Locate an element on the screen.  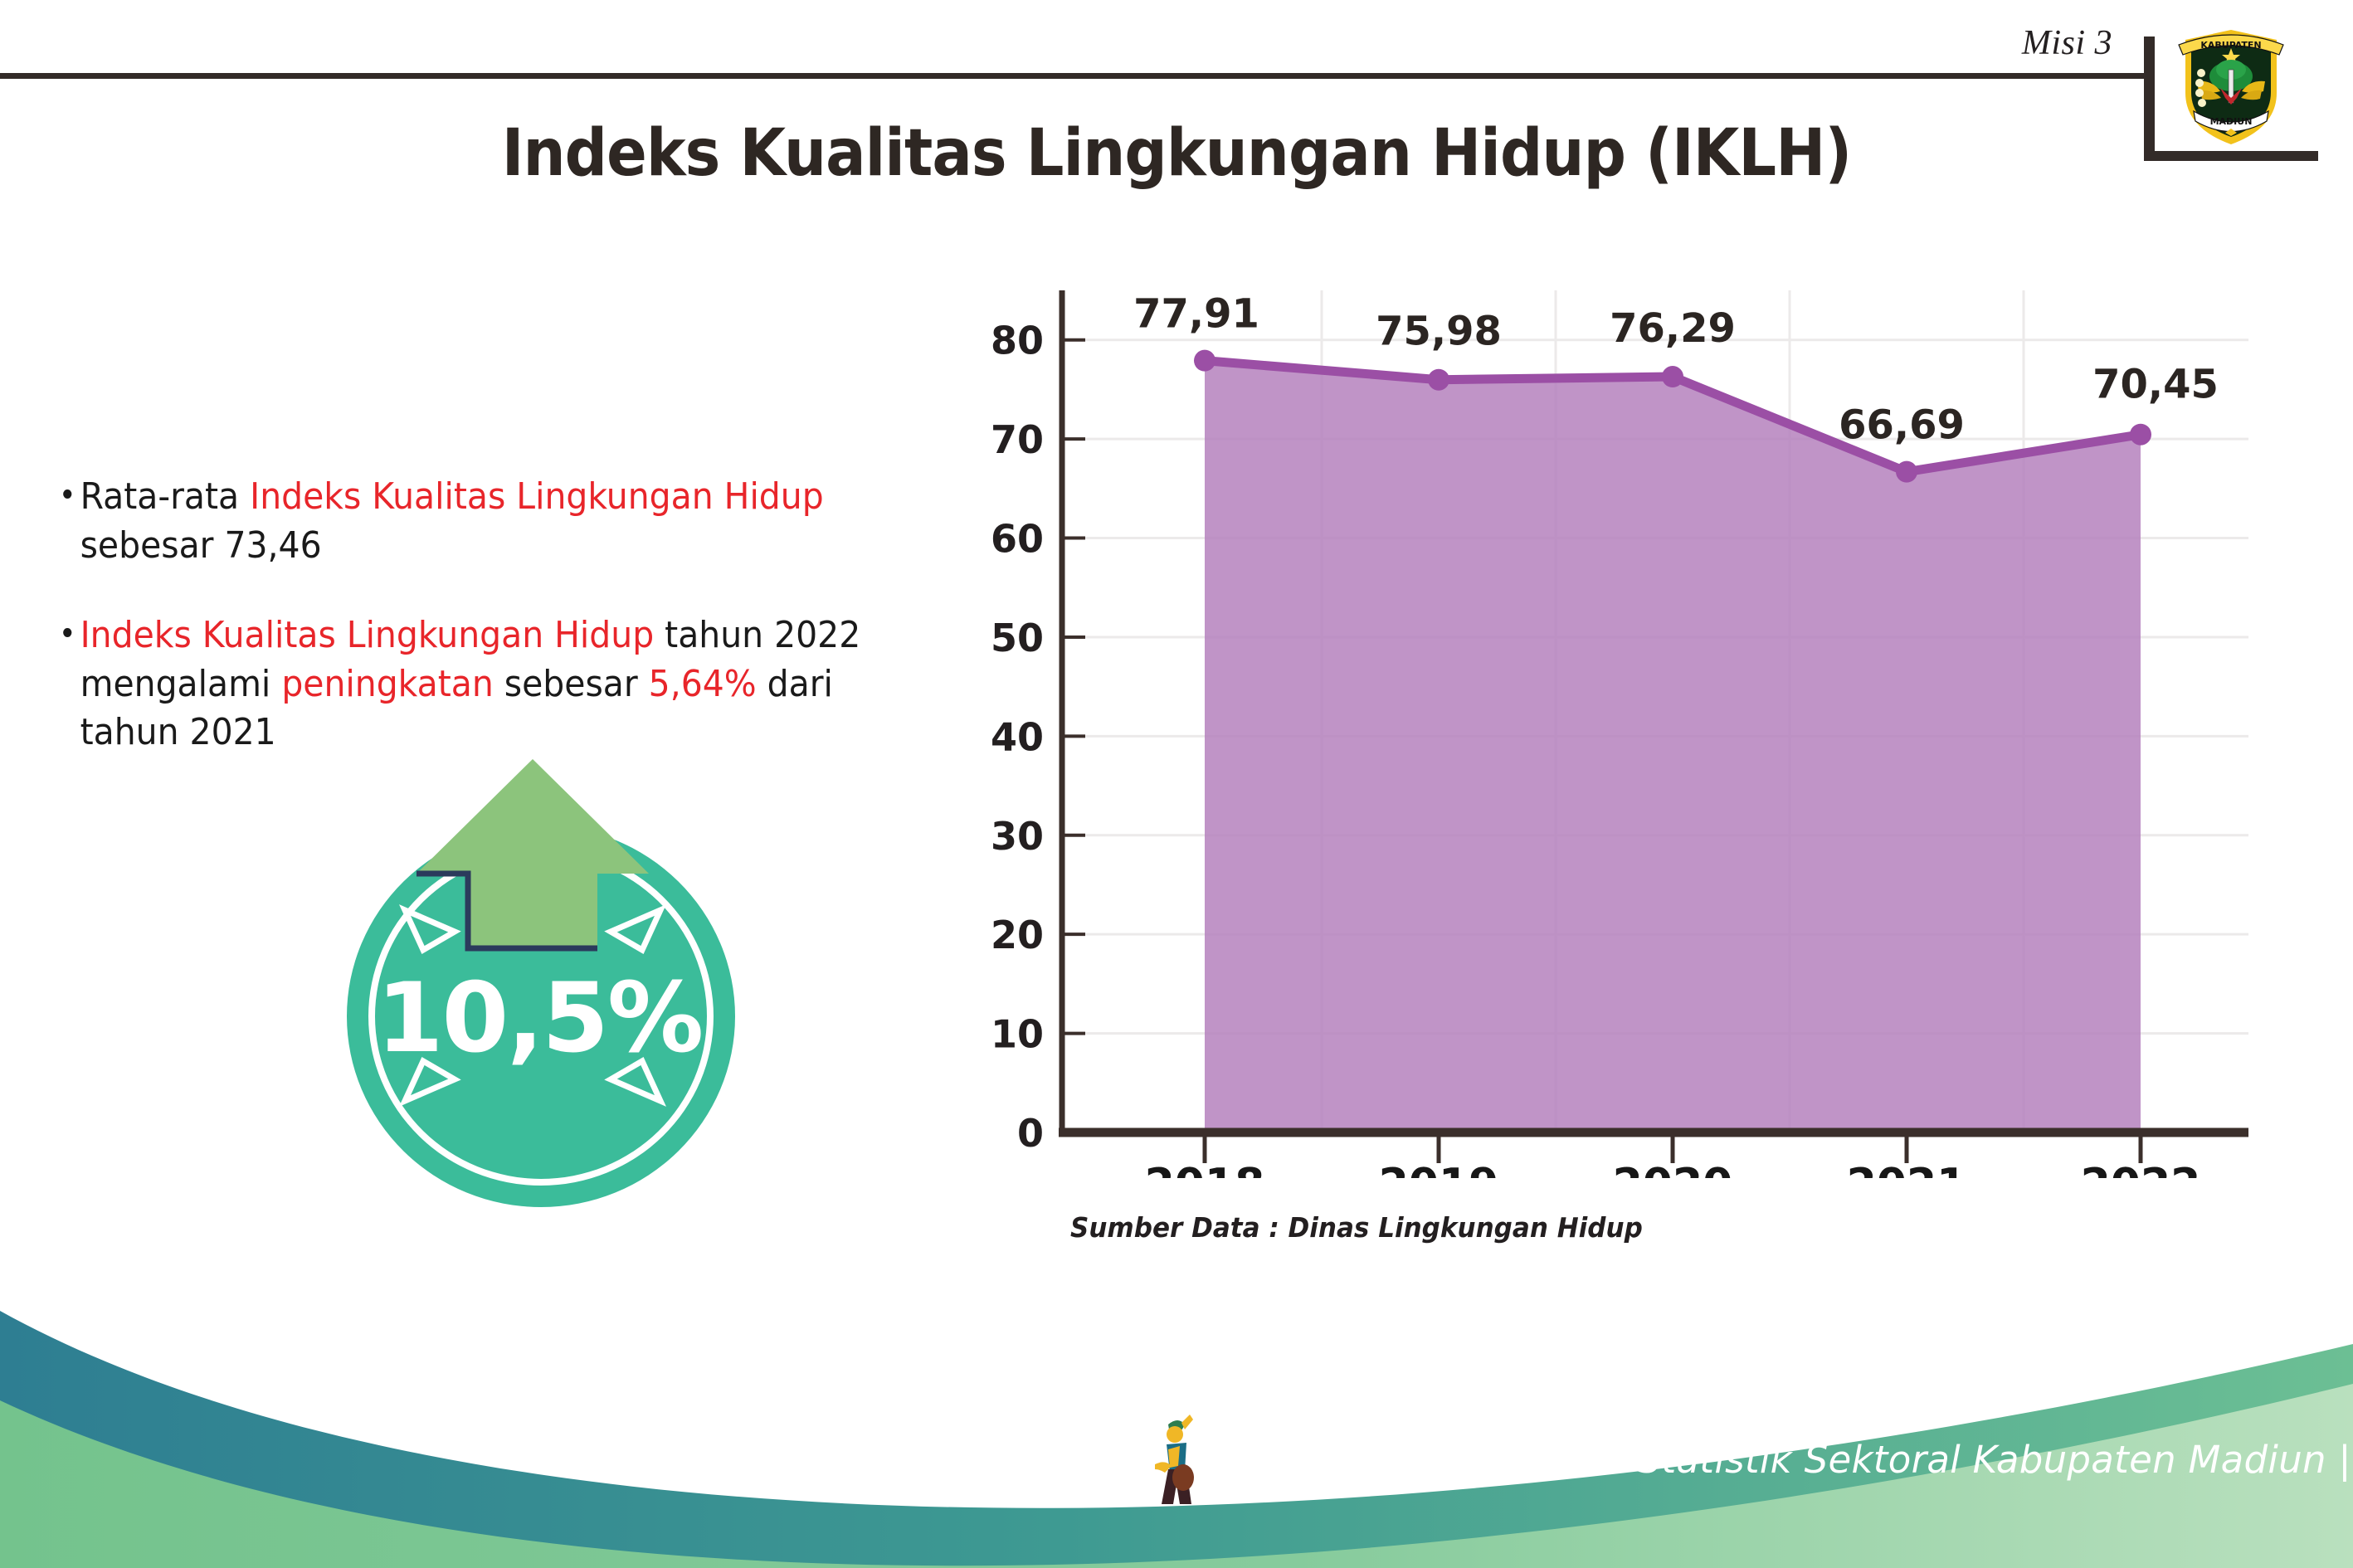
svg-text: 40 is located at coordinates (1017, 736).